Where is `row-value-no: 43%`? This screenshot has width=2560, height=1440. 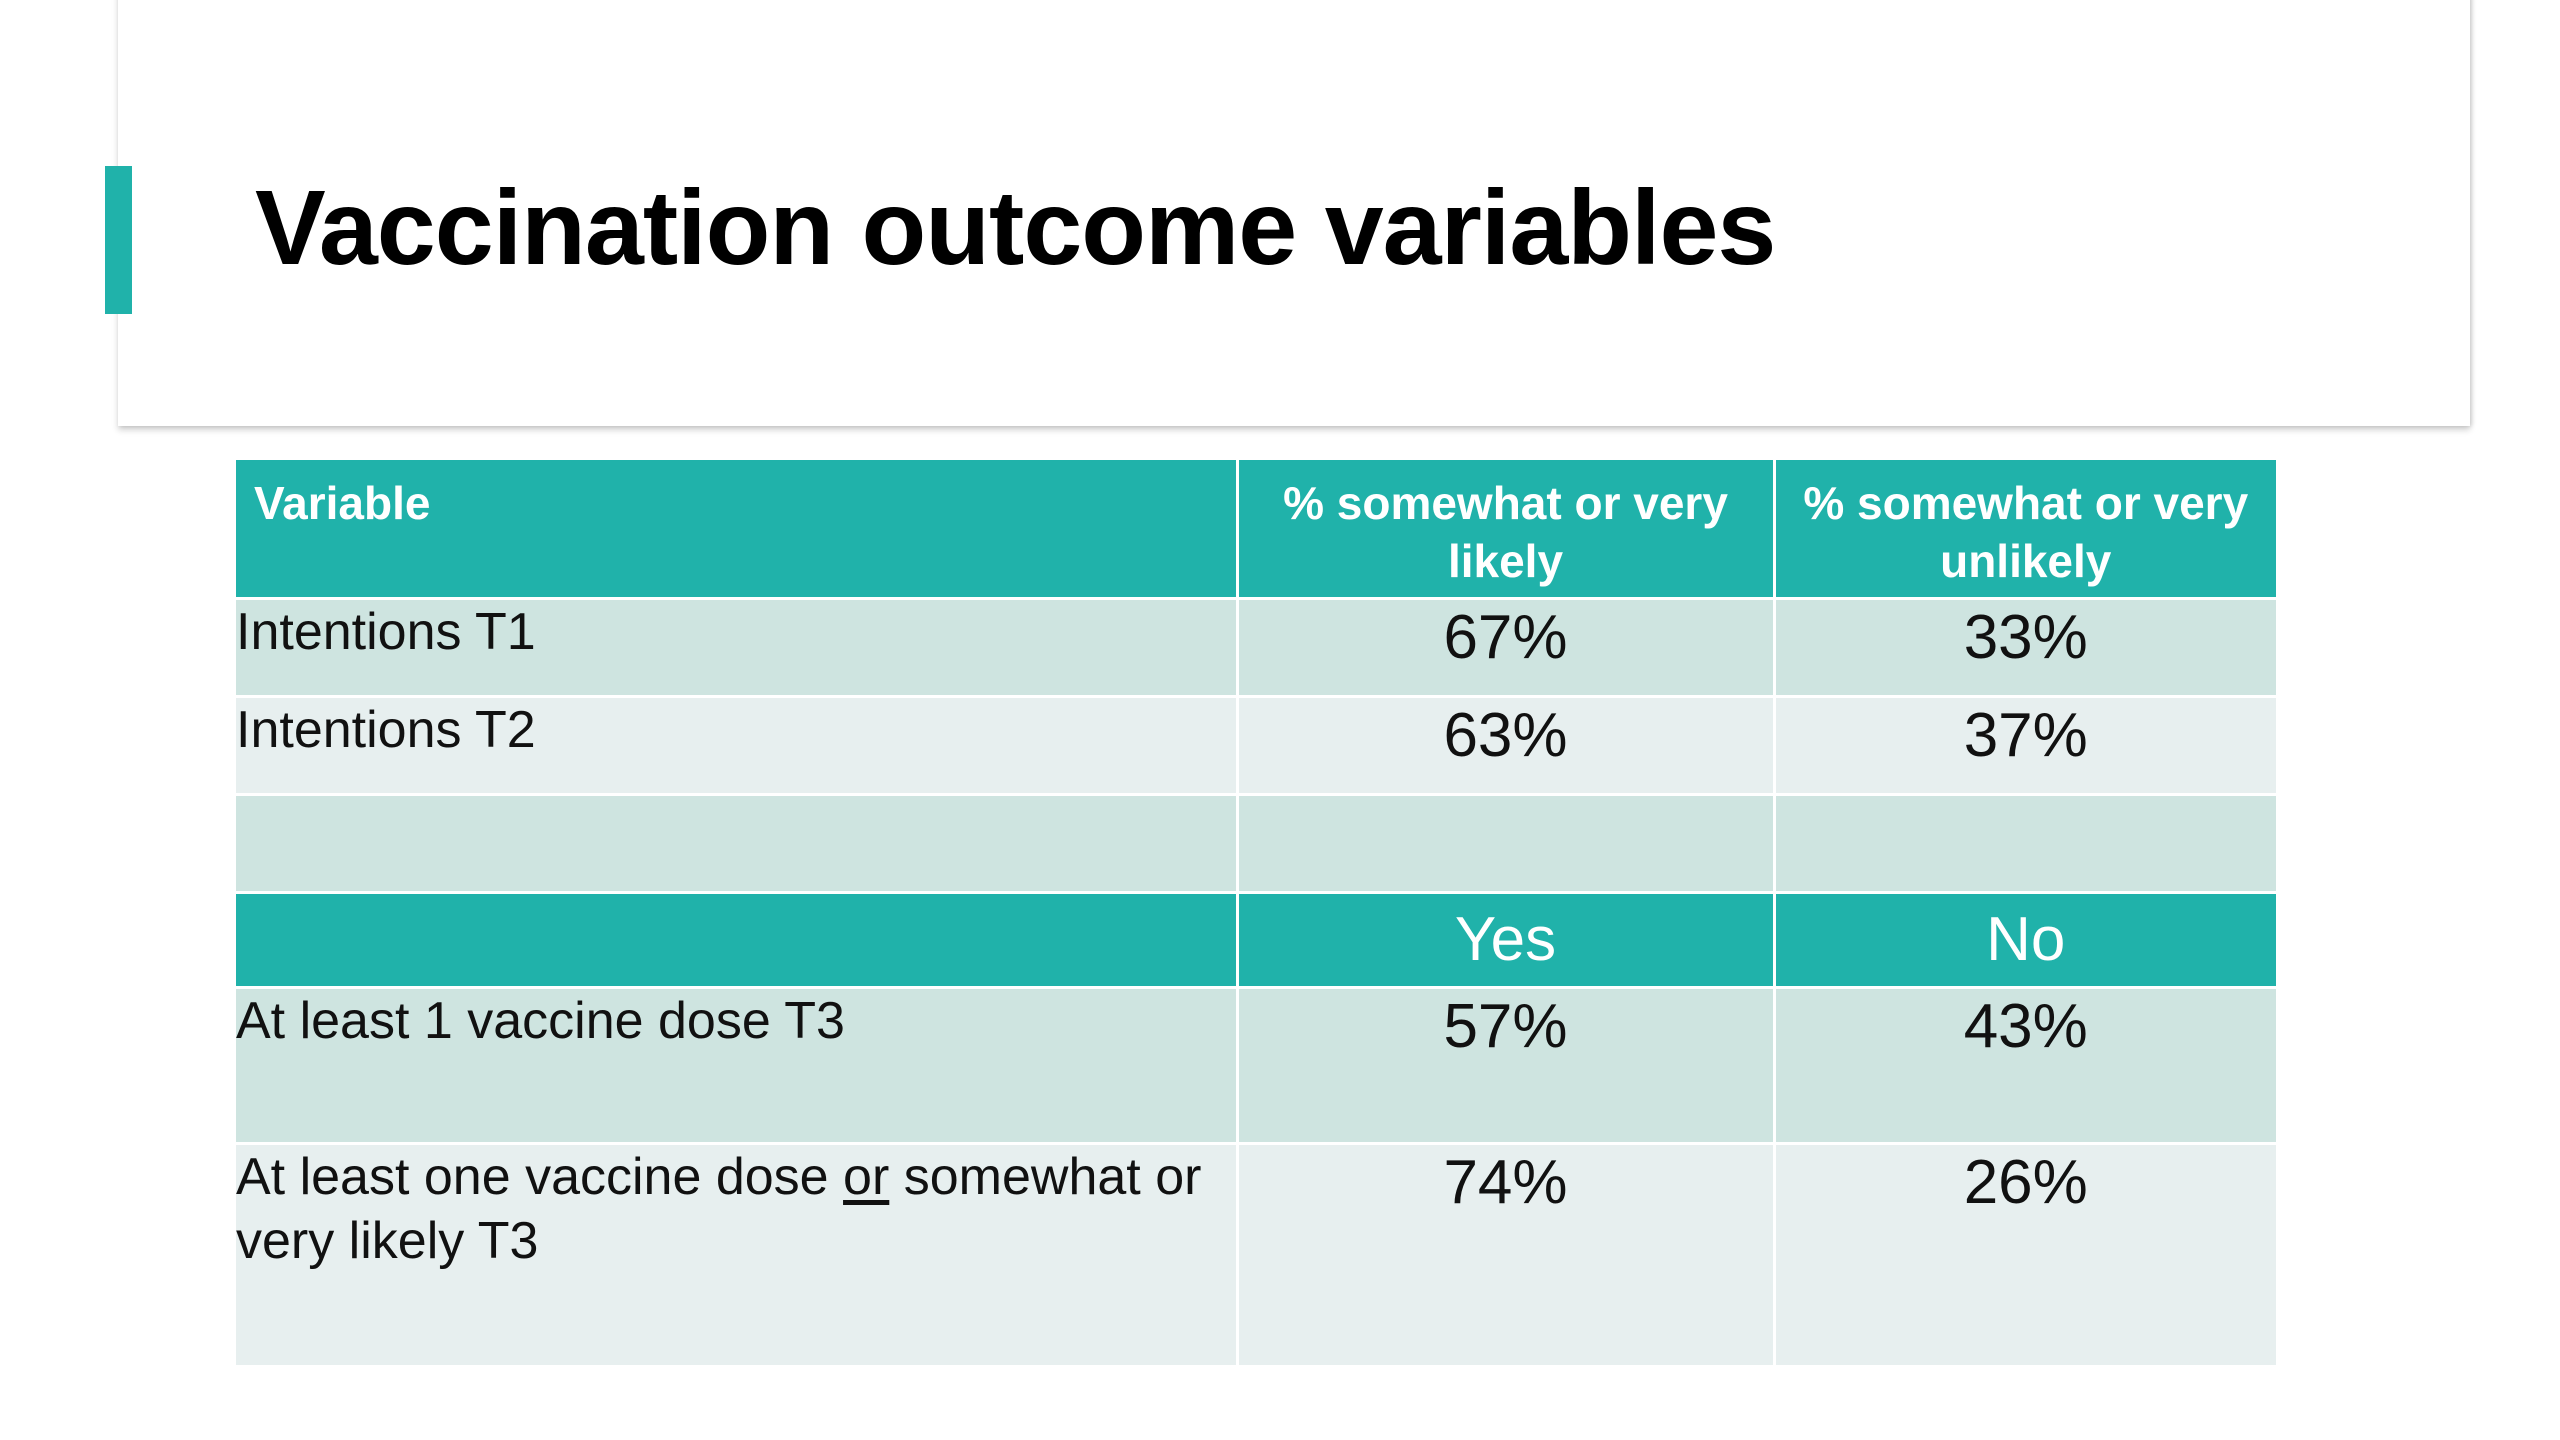 row-value-no: 43% is located at coordinates (2025, 1066).